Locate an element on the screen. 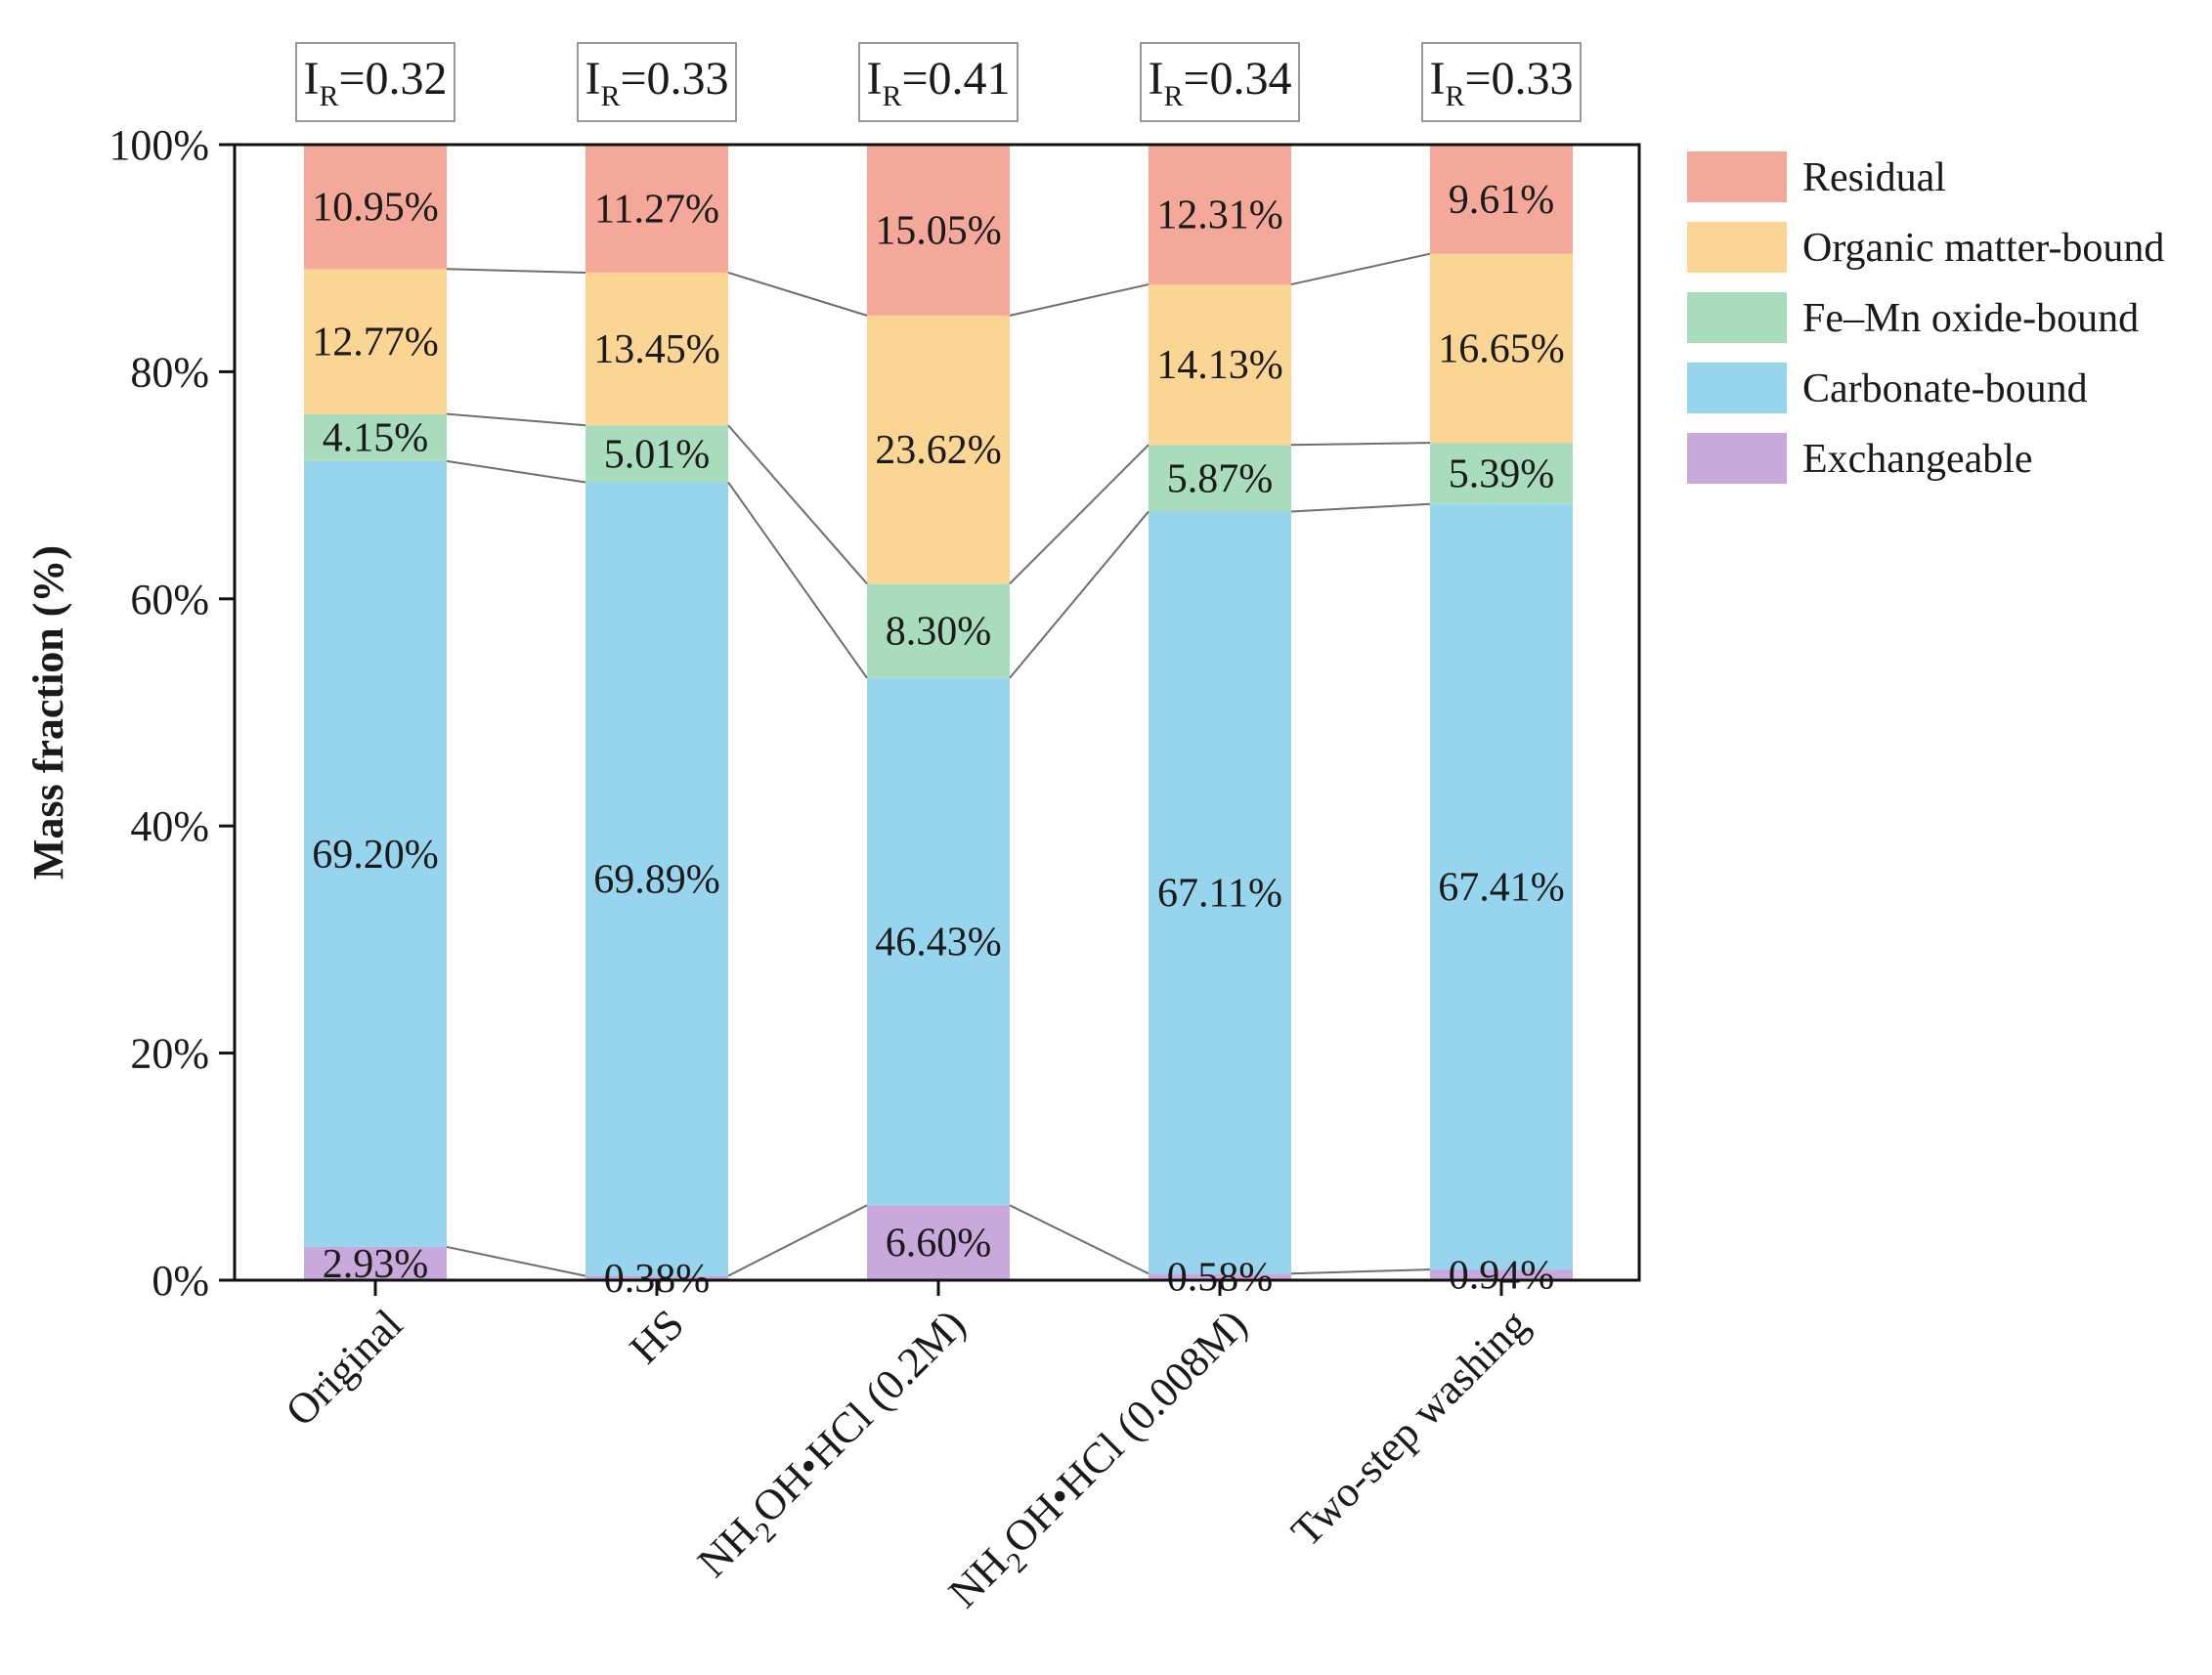 This screenshot has height=1675, width=2212. x-category-label: HS is located at coordinates (657, 1336).